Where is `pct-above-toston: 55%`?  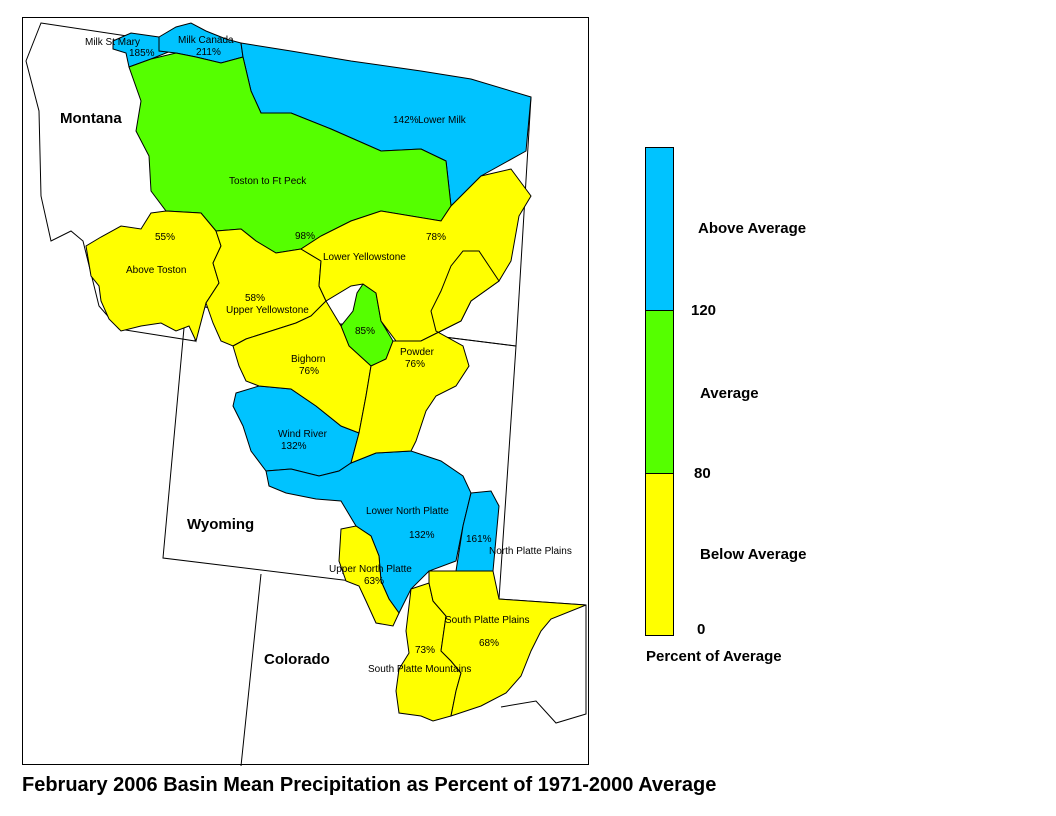 pct-above-toston: 55% is located at coordinates (165, 237).